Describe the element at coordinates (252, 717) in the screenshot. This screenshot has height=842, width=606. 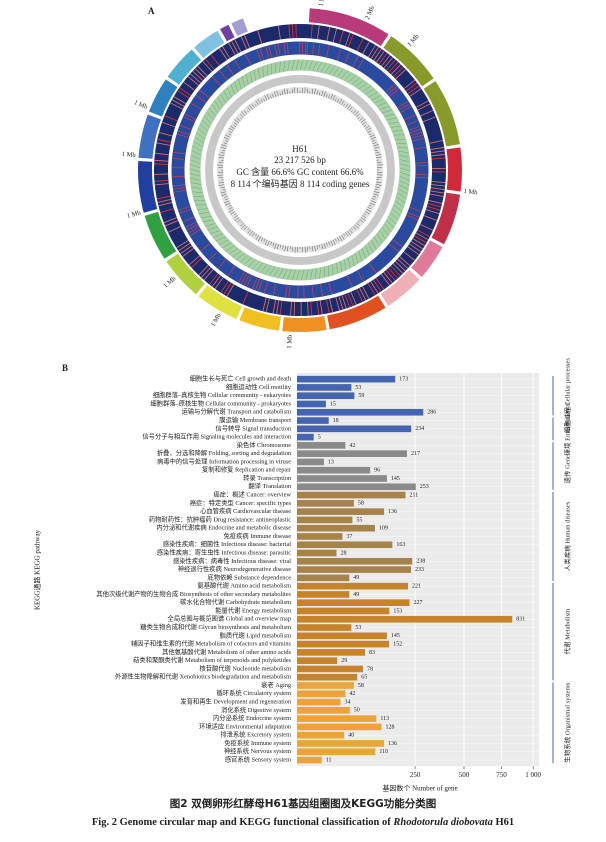
I see `y-tick-label: 内分泌系统 Endocrine system` at that location.